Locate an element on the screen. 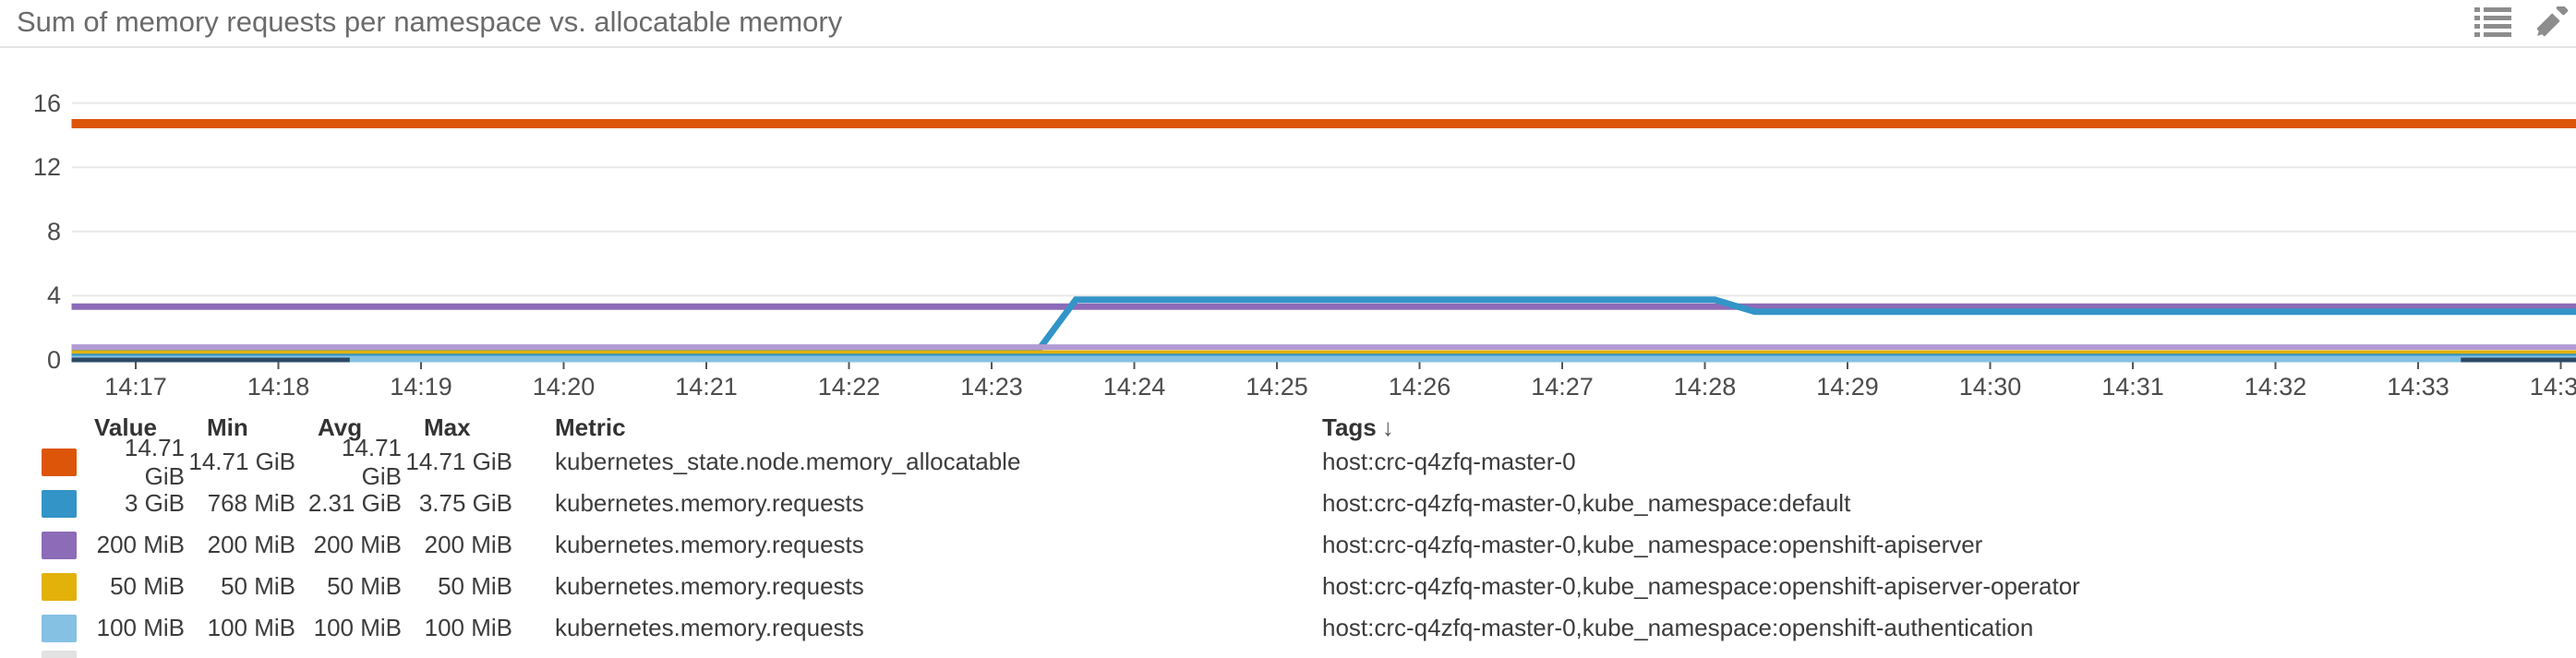  tags-cell: host:crc-q4zfq-master-0 is located at coordinates (1449, 462).